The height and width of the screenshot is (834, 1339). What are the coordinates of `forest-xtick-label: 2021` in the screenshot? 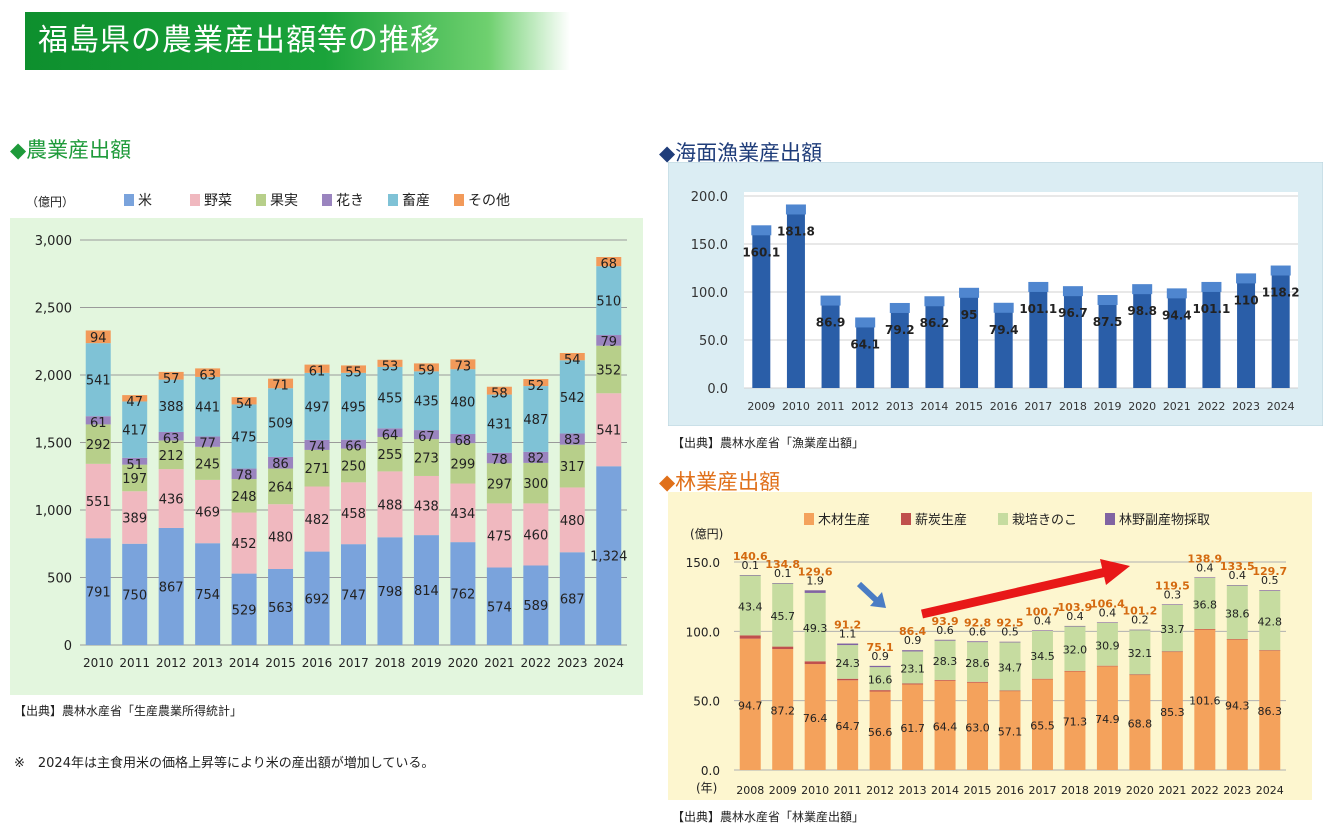 It's located at (1172, 790).